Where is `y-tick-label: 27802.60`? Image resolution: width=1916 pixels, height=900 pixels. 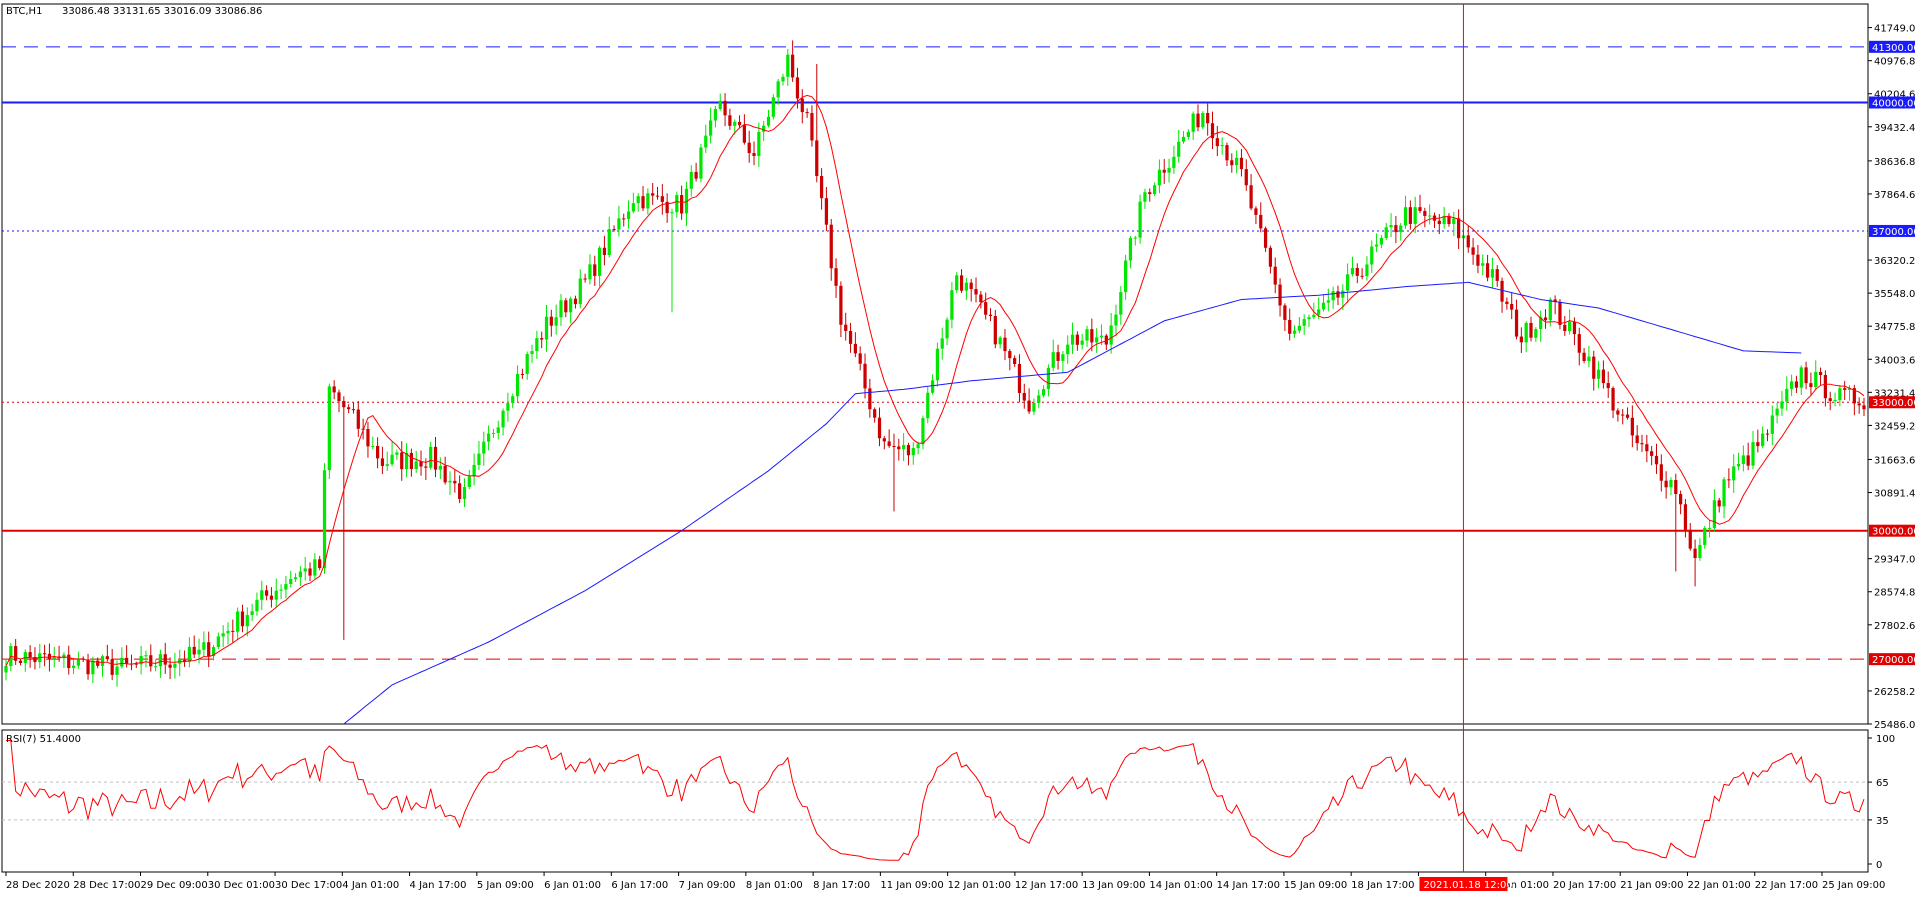 y-tick-label: 27802.60 is located at coordinates (1895, 626).